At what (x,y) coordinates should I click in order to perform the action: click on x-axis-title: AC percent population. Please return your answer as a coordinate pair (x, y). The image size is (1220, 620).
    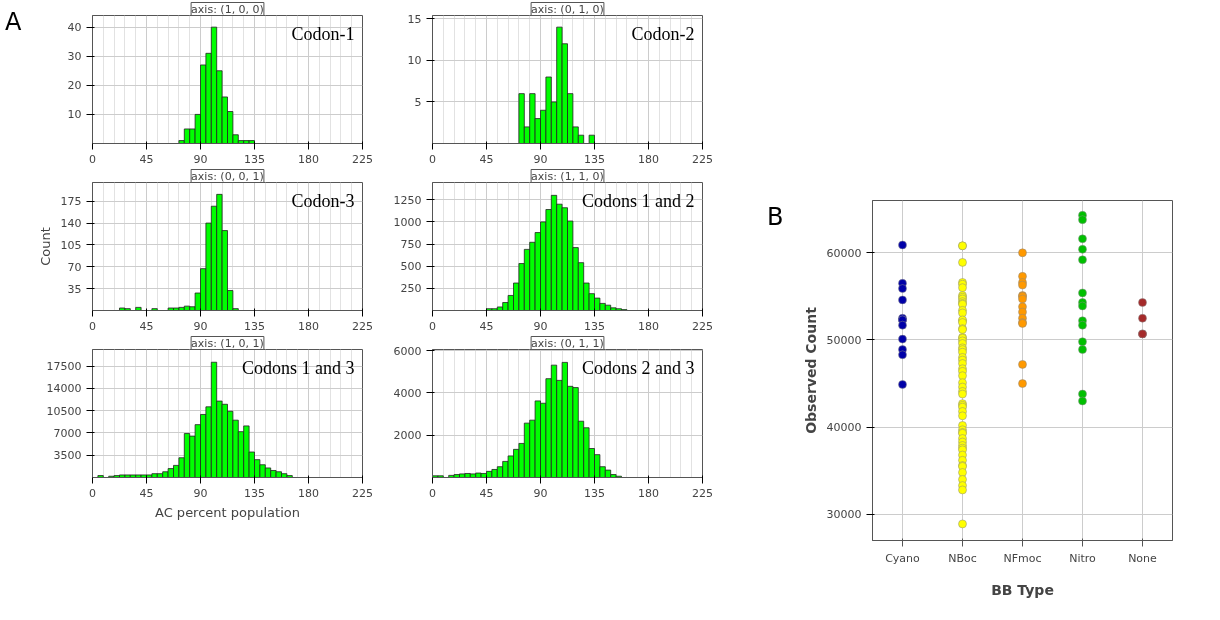
    Looking at the image, I should click on (227, 512).